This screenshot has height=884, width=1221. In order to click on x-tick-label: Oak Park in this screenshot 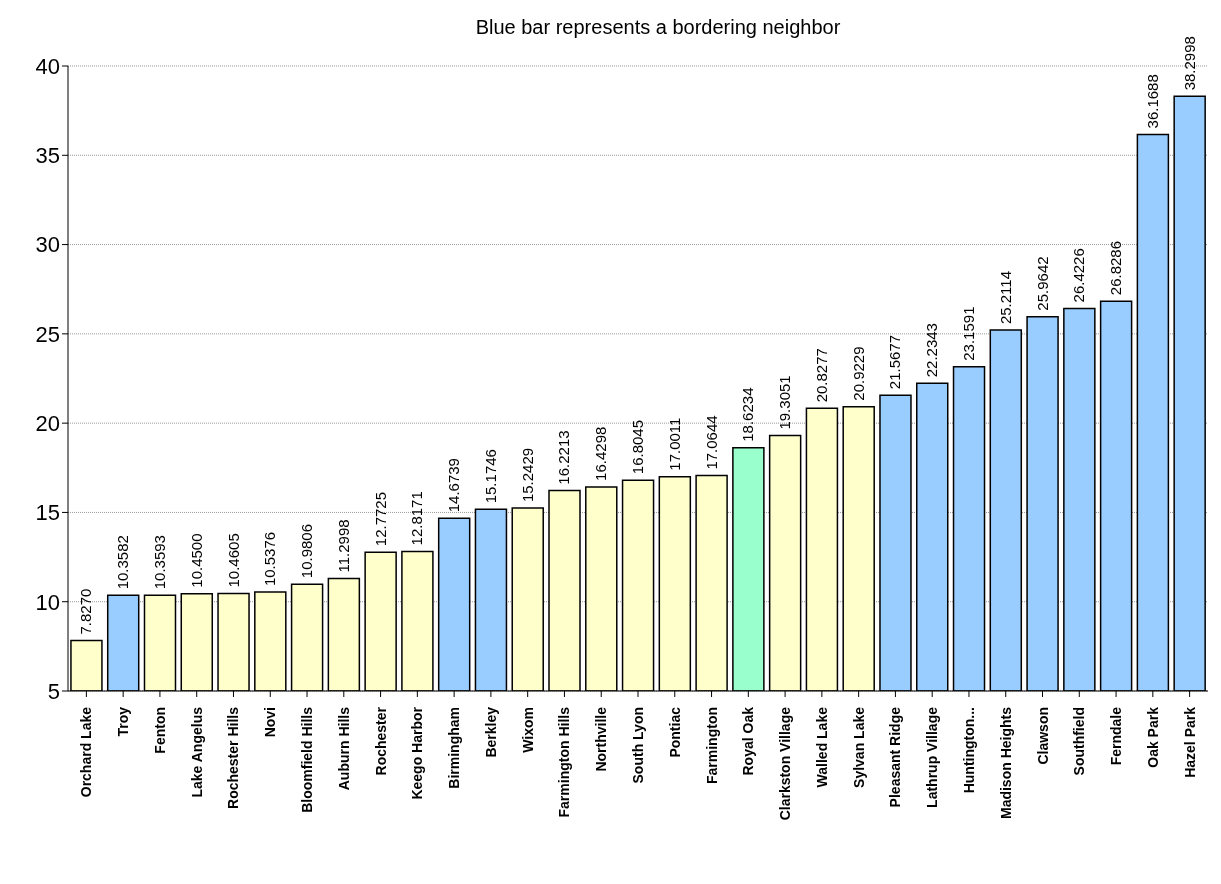, I will do `click(1152, 737)`.